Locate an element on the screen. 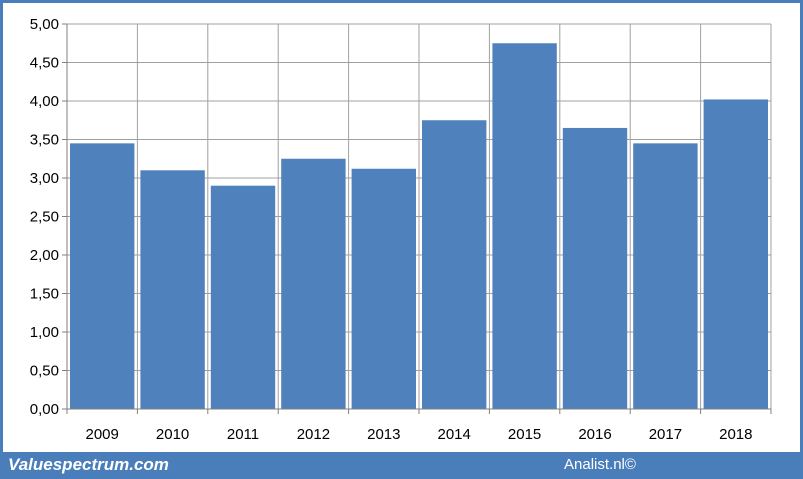 This screenshot has width=803, height=479. site-label: Valuespectrum.com is located at coordinates (88, 464).